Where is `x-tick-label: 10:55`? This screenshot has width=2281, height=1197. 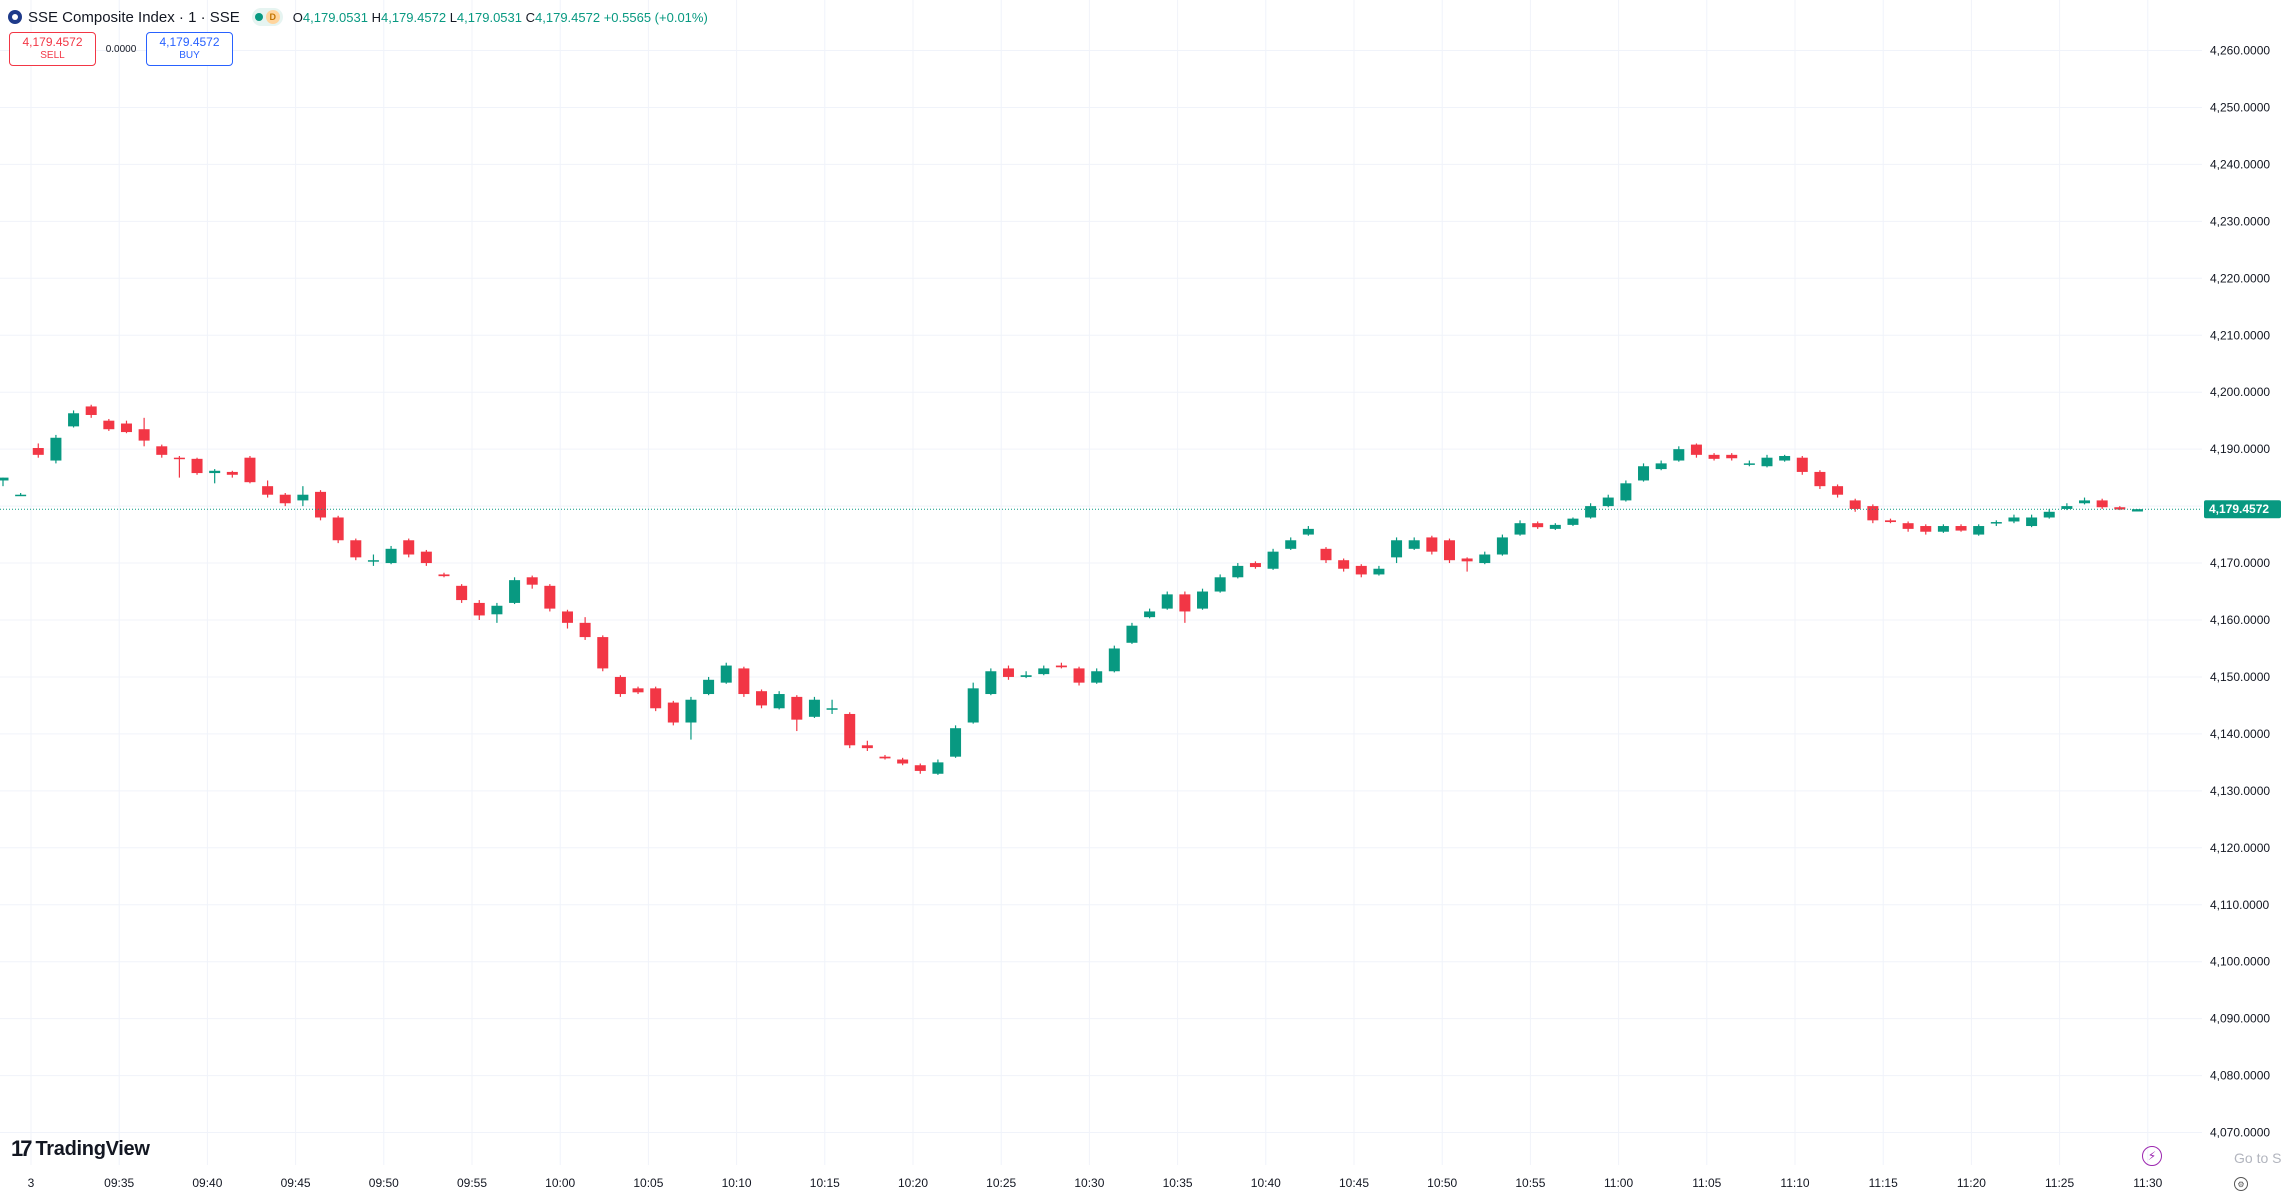
x-tick-label: 10:55 is located at coordinates (1530, 1183).